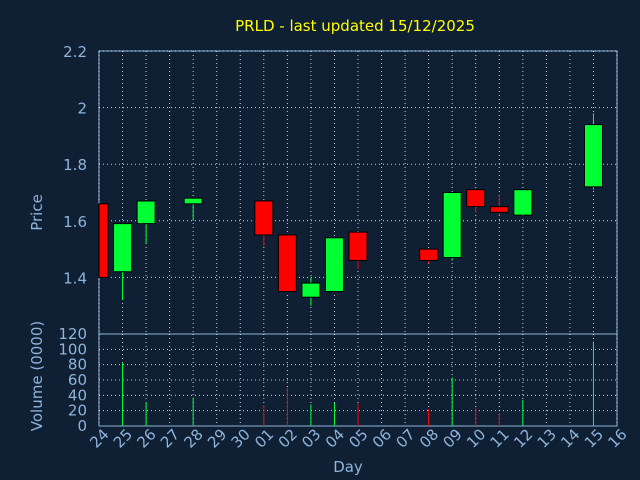  I want to click on price-tick-label: 1.4, so click(75, 278).